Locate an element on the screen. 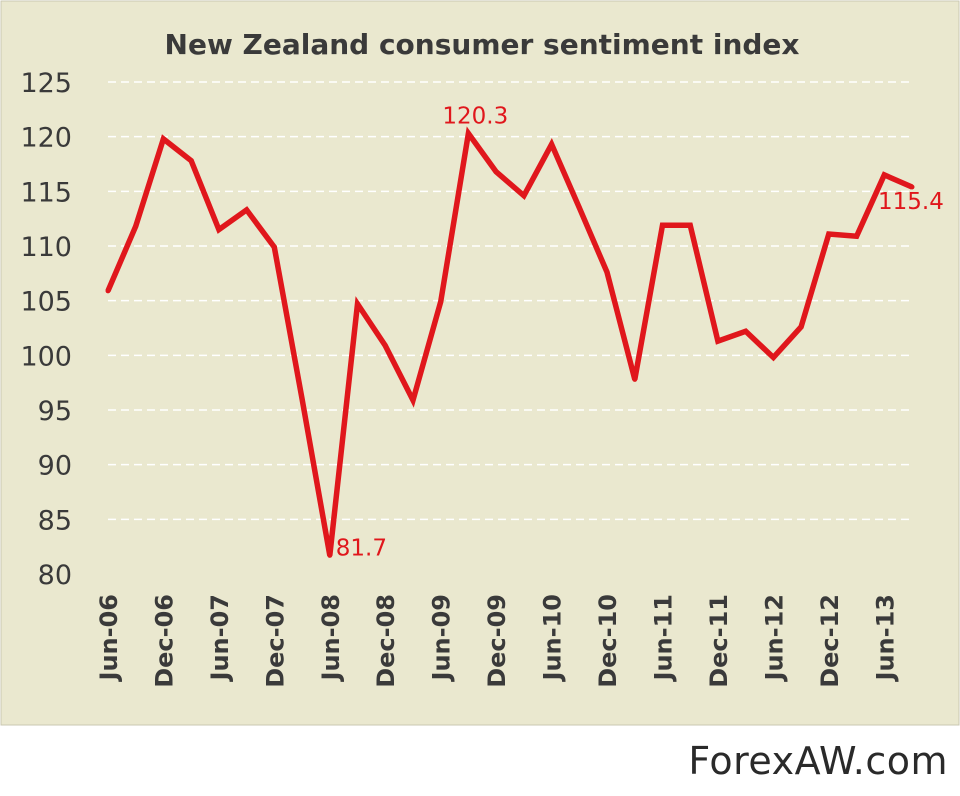  watermark: ForexAW.com is located at coordinates (818, 761).